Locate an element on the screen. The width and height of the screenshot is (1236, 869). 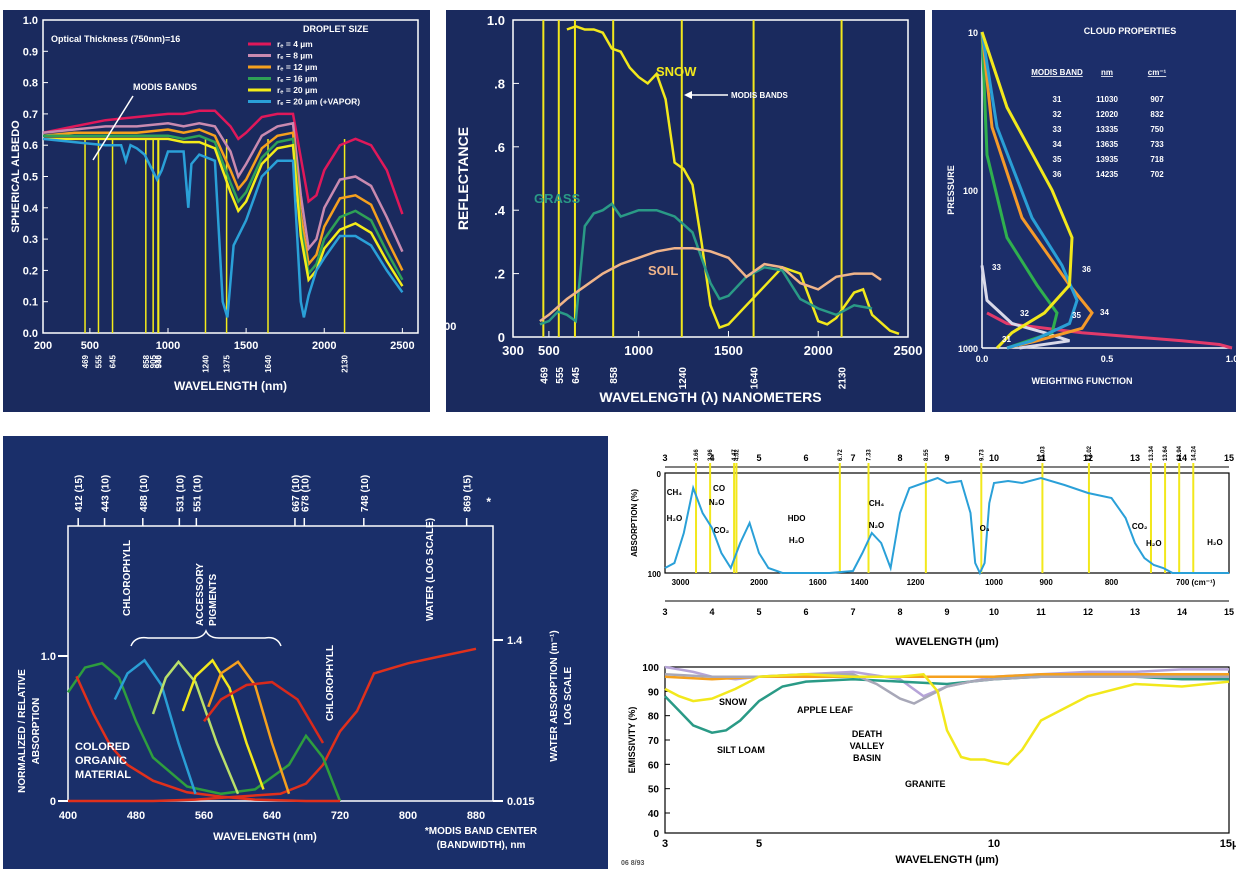
x-axis-label: WAVELENGTH (λ) NANOMETERS is located at coordinates (710, 397).